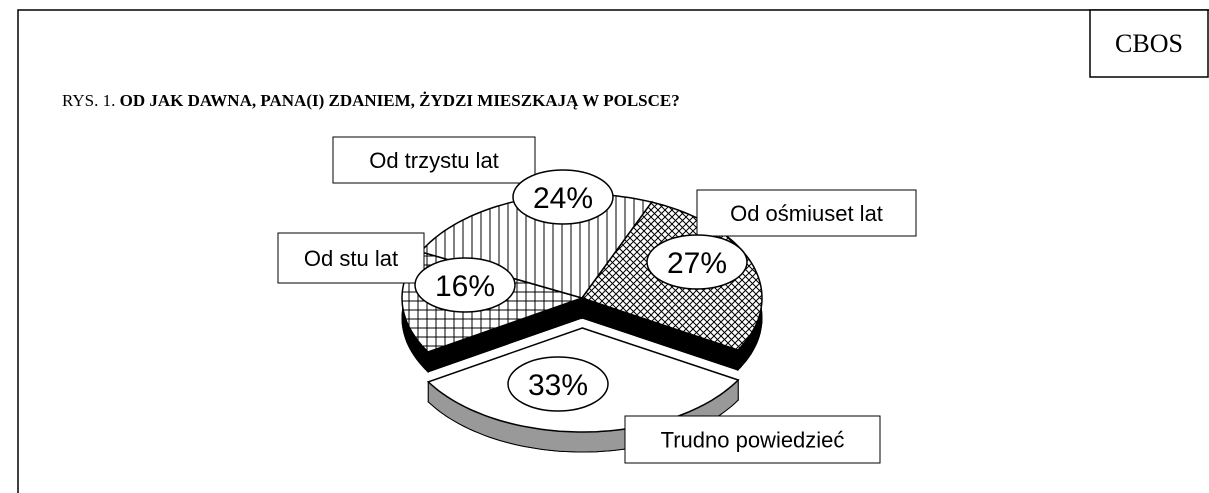  I want to click on value-label: 16%, so click(465, 286).